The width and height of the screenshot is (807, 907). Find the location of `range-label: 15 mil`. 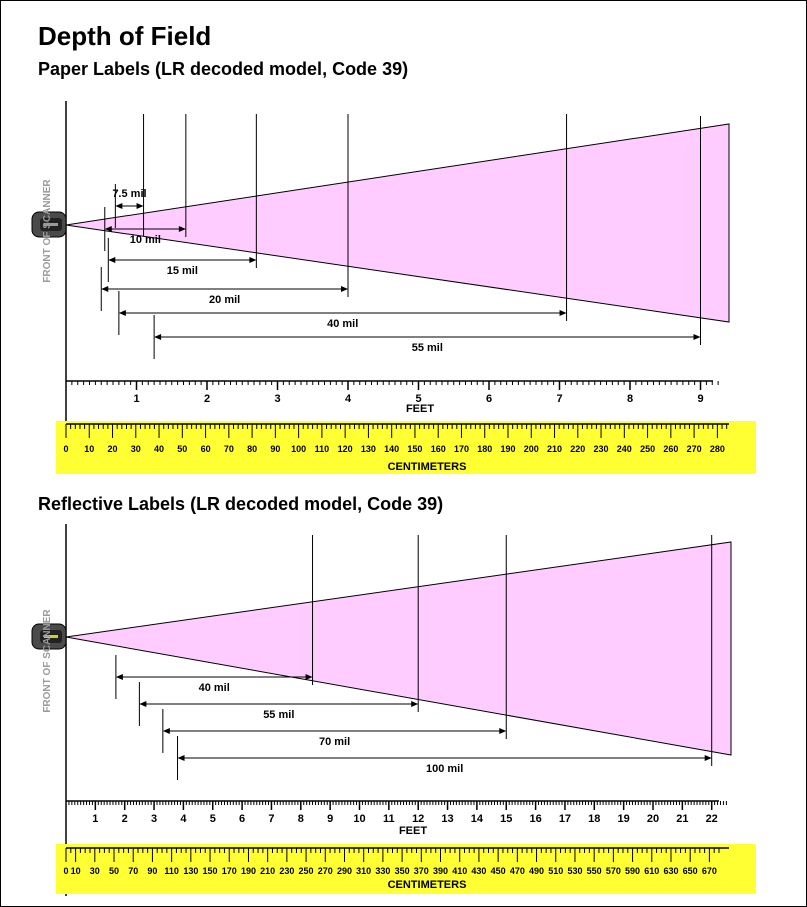

range-label: 15 mil is located at coordinates (182, 271).